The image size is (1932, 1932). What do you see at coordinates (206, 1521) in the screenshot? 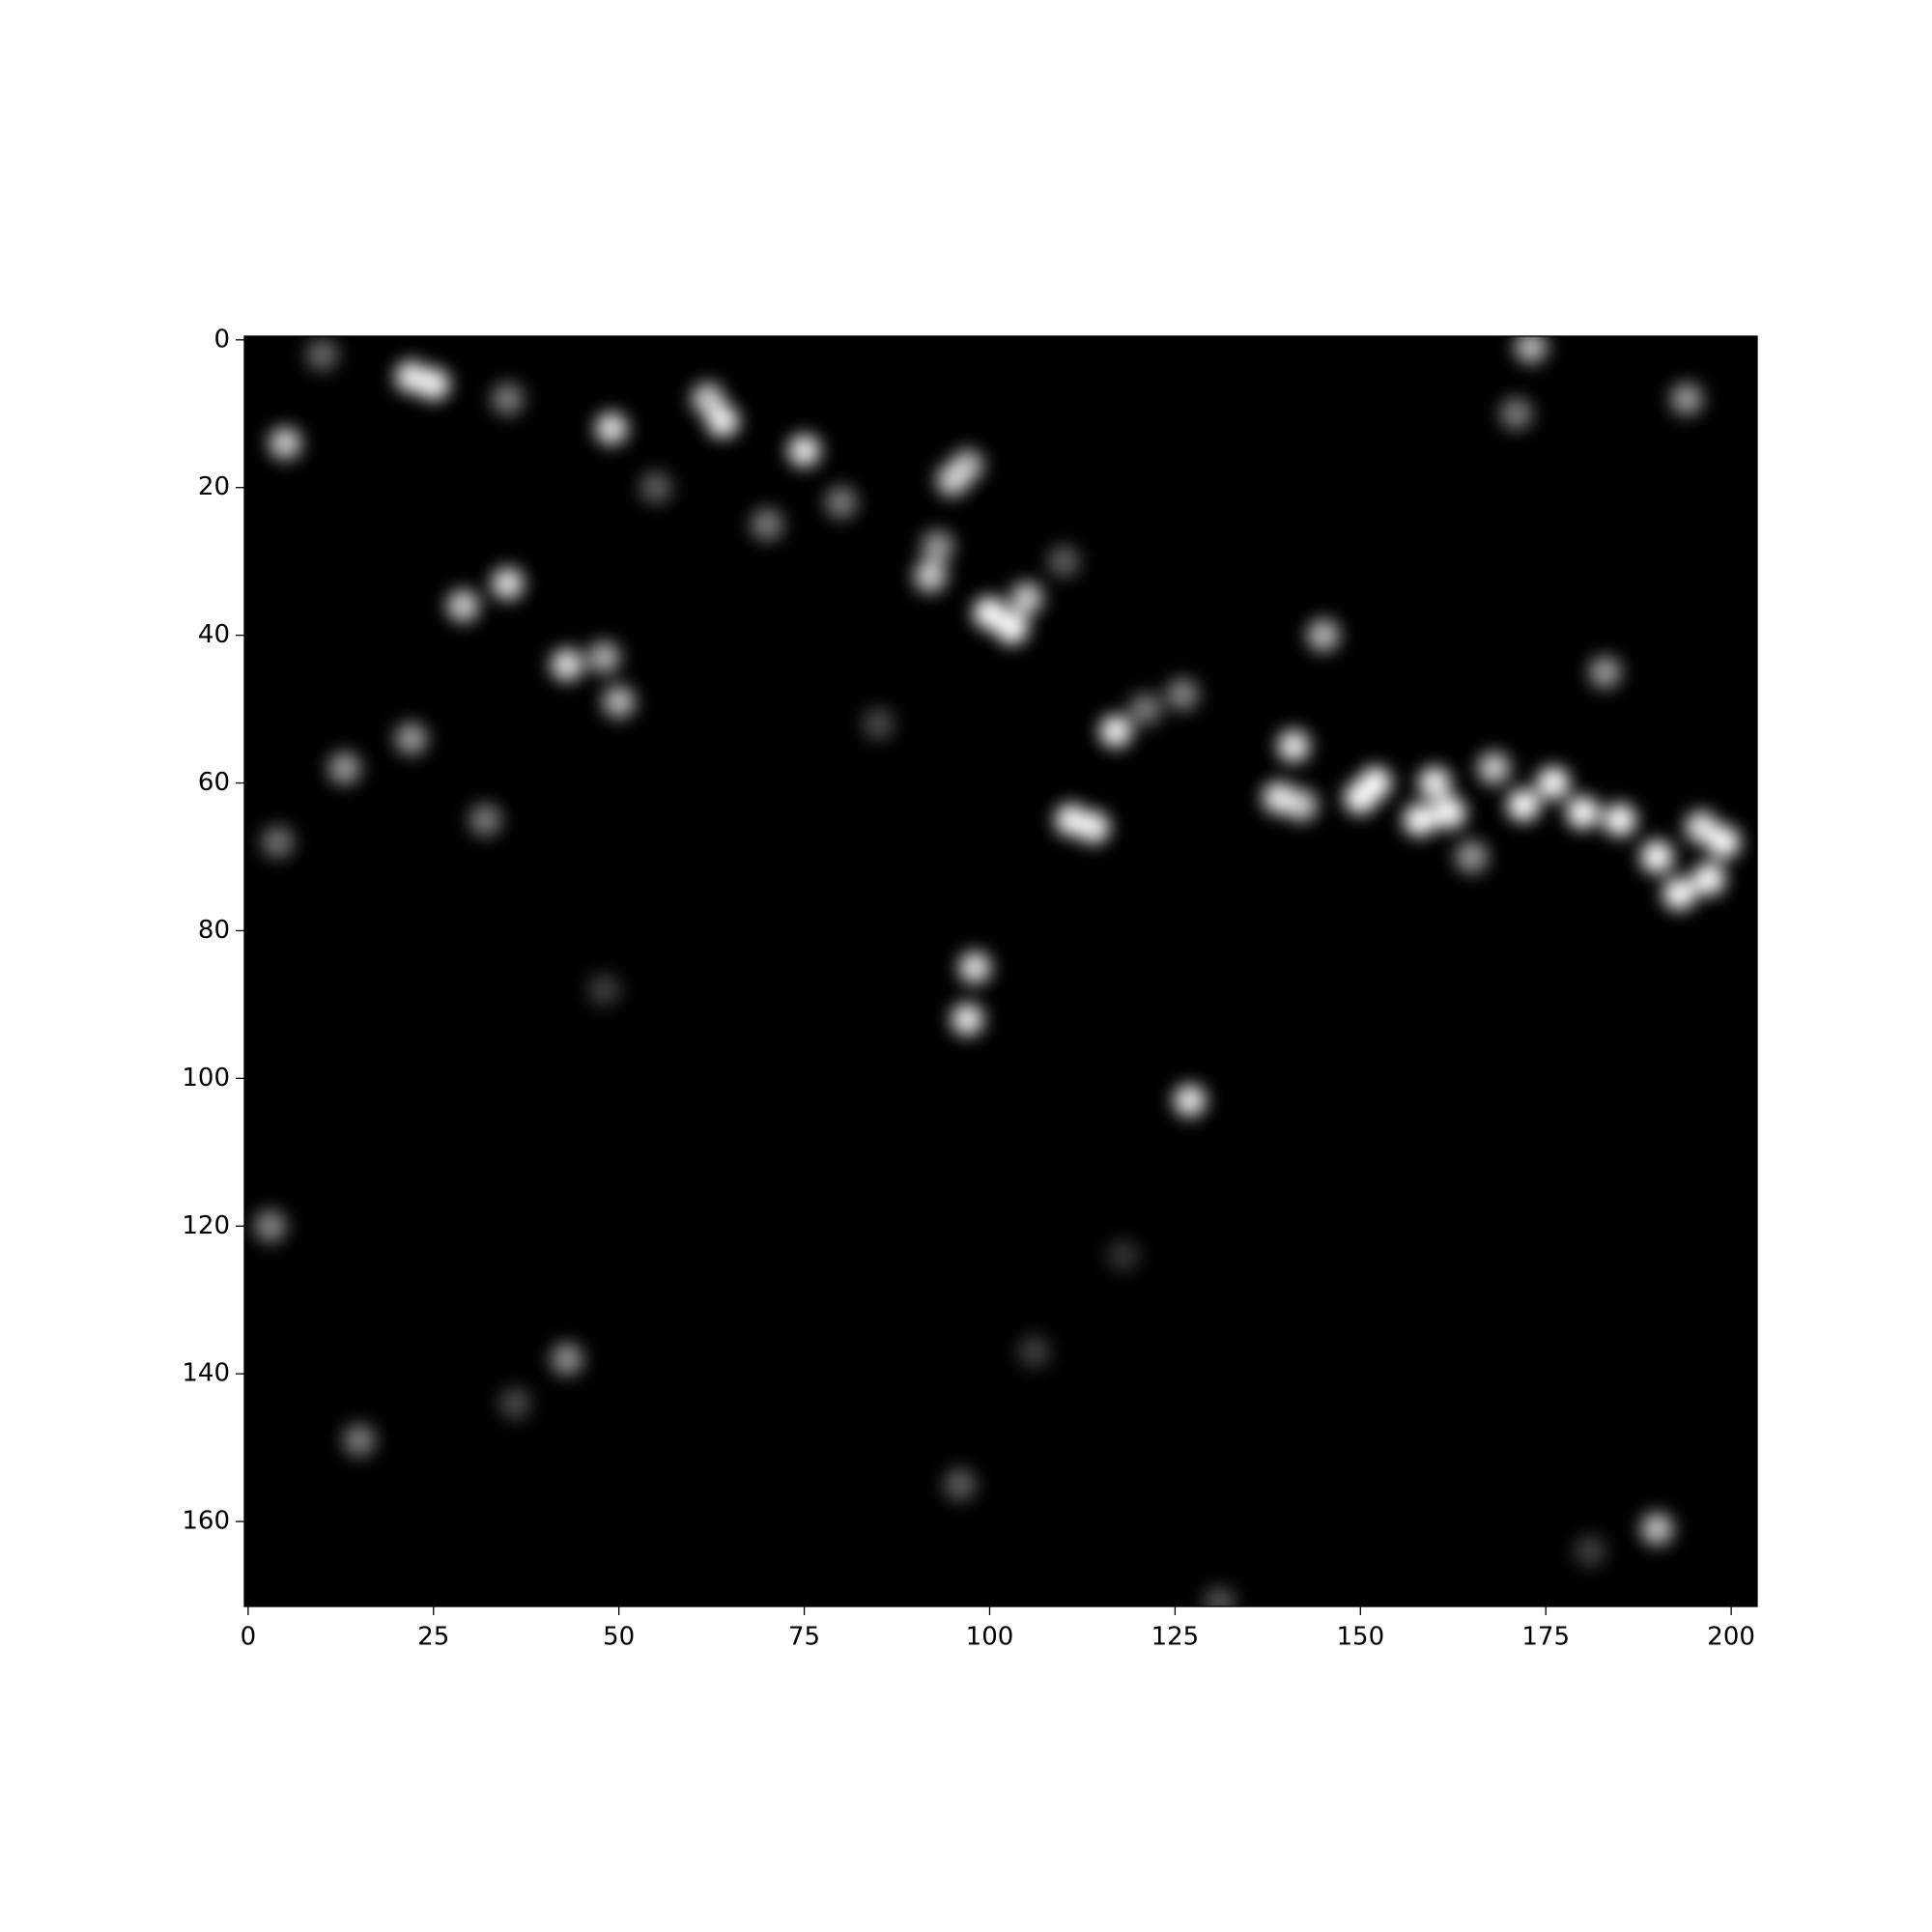
I see `y-tick-label: 160` at bounding box center [206, 1521].